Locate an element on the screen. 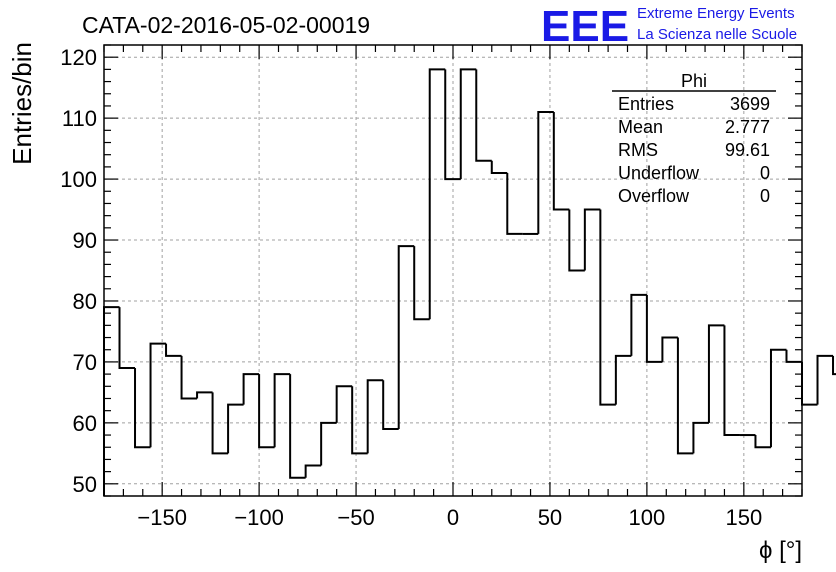 The image size is (836, 572). y-tick-label: 50 is located at coordinates (85, 484).